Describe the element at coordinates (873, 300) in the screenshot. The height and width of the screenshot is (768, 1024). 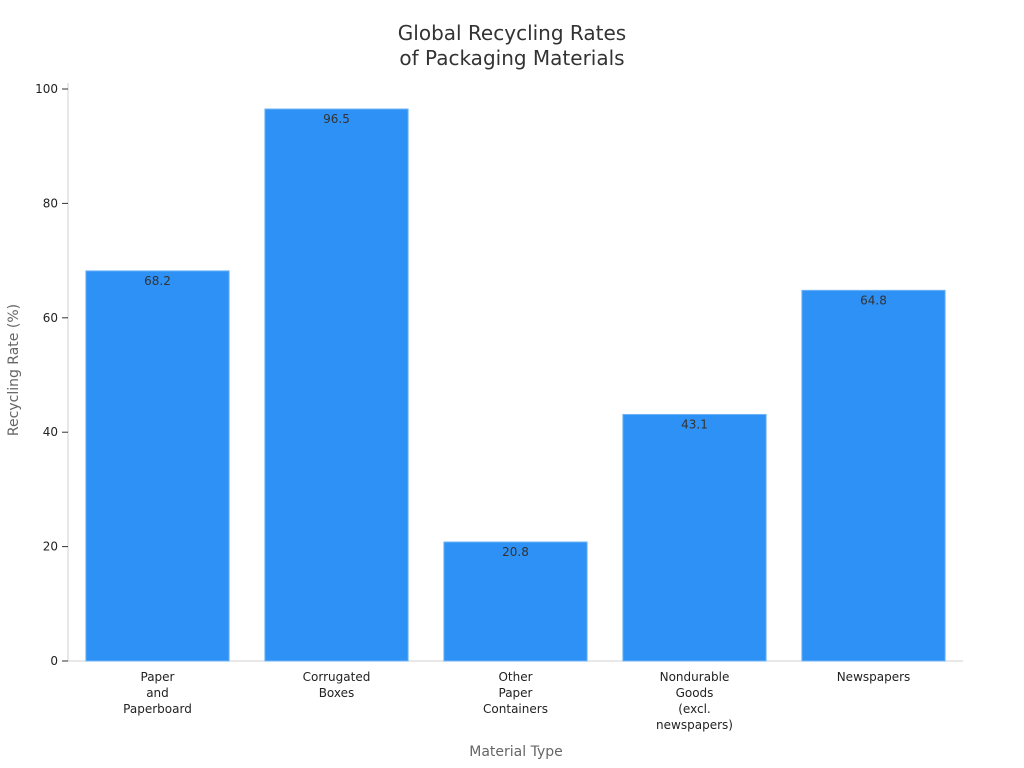
I see `value-label: 64.8` at that location.